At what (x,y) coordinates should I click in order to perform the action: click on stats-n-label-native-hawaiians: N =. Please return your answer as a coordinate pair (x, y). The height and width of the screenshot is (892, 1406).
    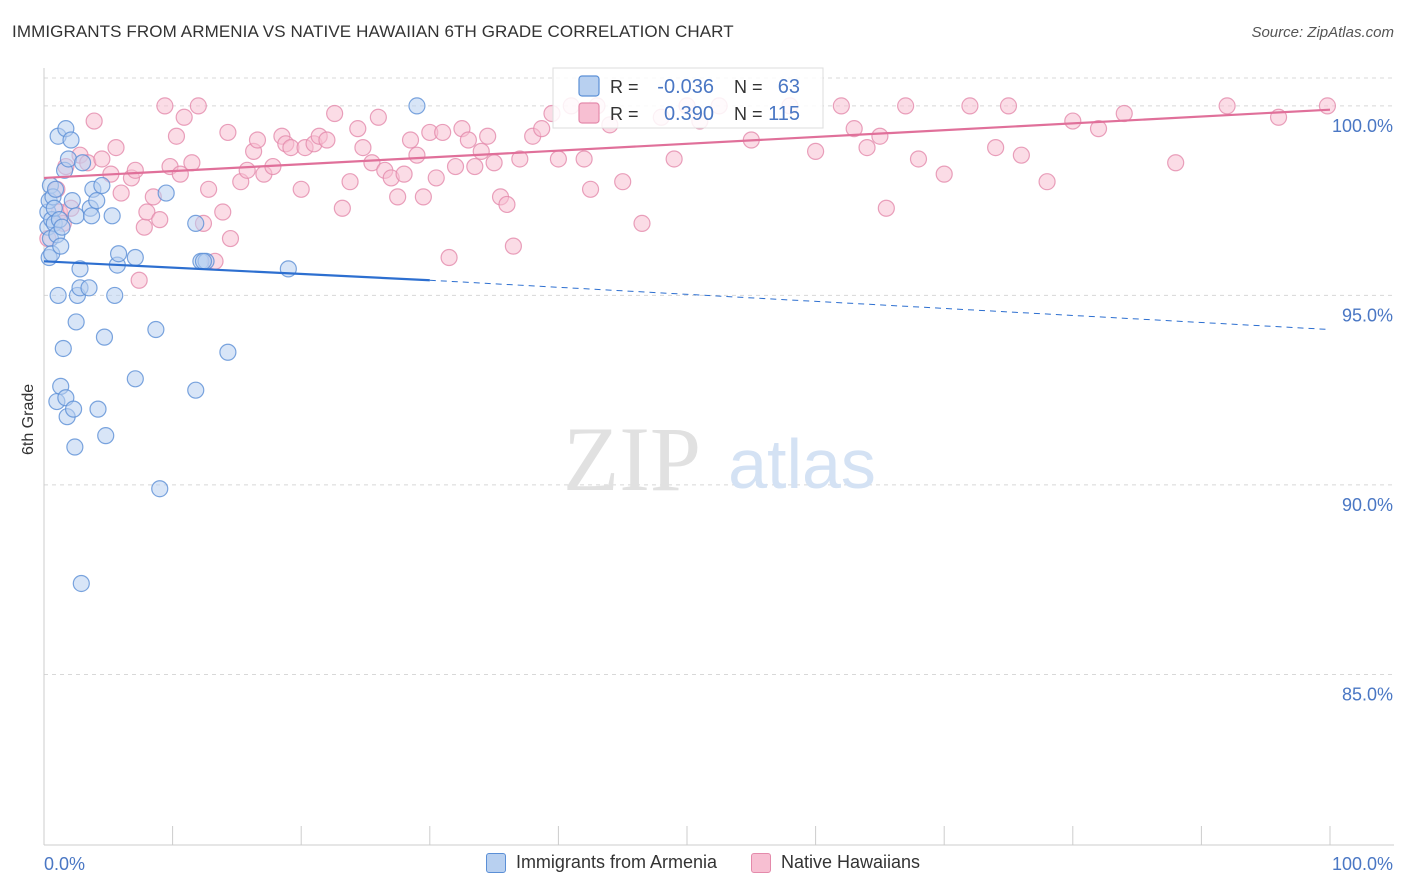
    Looking at the image, I should click on (748, 114).